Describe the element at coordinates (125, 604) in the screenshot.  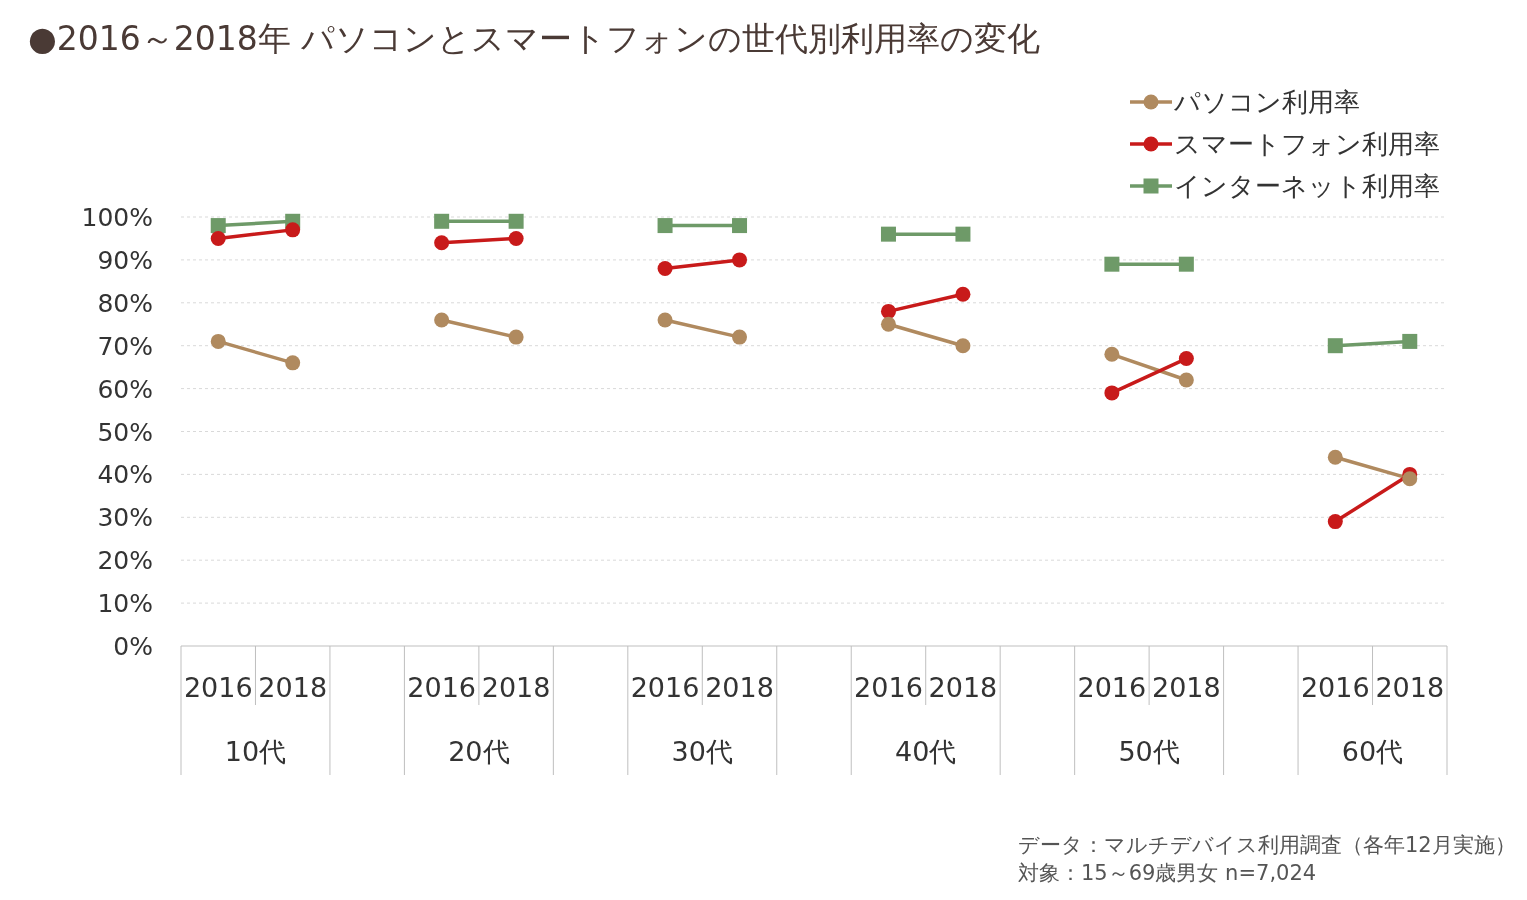
I see `y-tick-label: 10%` at that location.